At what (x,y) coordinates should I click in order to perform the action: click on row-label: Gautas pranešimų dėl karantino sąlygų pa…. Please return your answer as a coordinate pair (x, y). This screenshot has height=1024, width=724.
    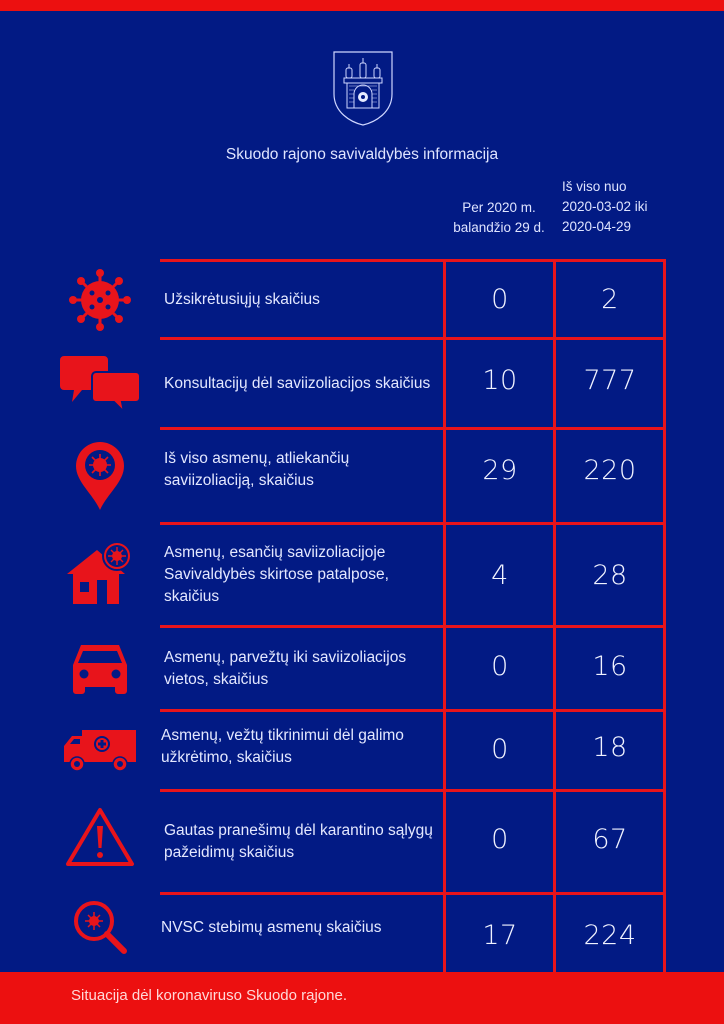
    Looking at the image, I should click on (298, 841).